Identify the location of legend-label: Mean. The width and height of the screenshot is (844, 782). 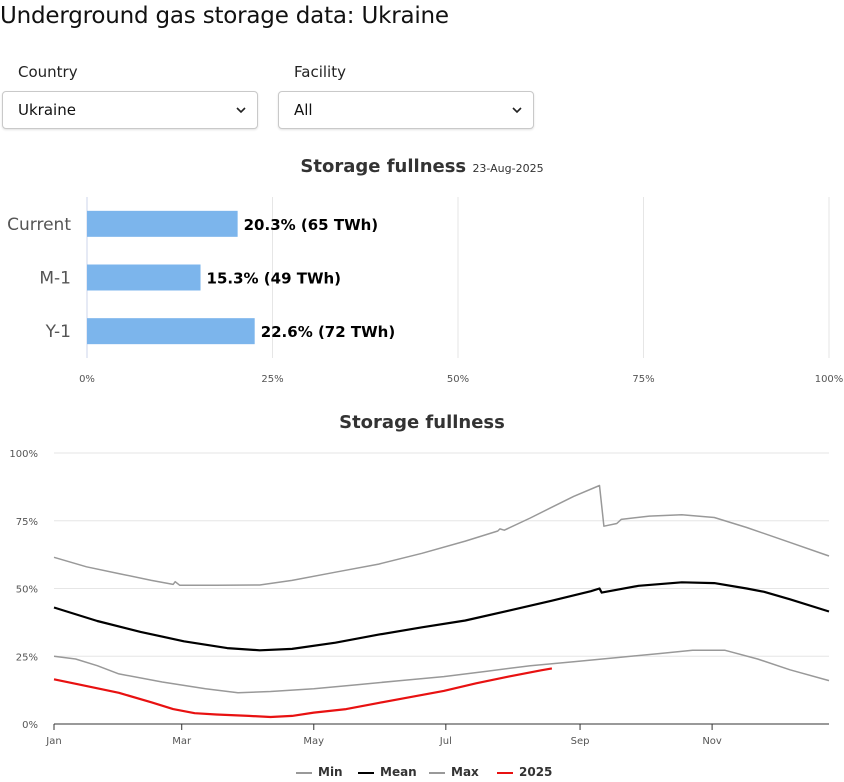
(398, 772).